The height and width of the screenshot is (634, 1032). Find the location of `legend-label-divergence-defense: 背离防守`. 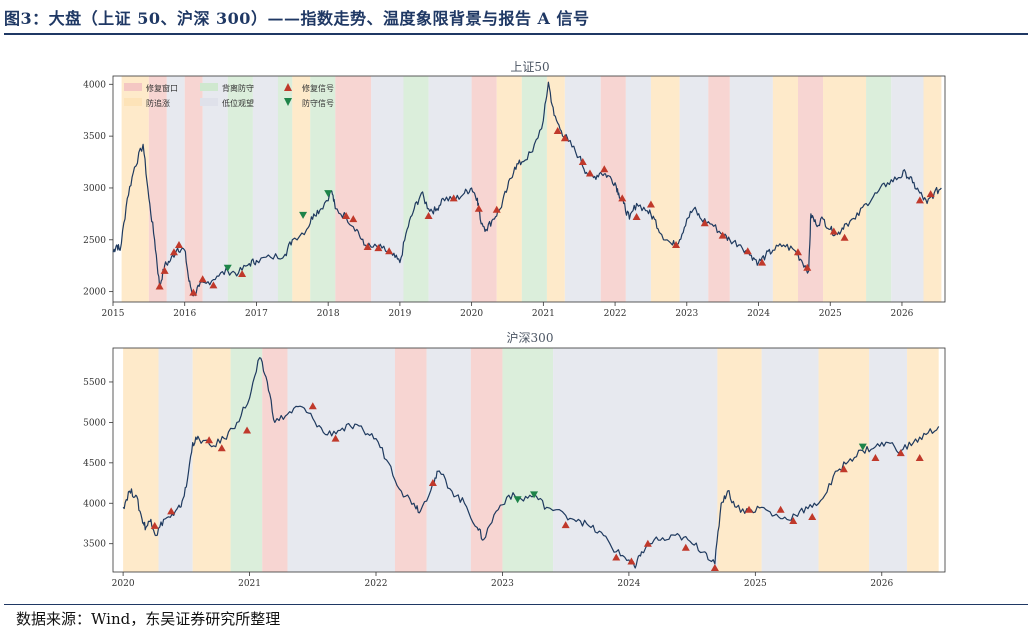

legend-label-divergence-defense: 背离防守 is located at coordinates (238, 88).